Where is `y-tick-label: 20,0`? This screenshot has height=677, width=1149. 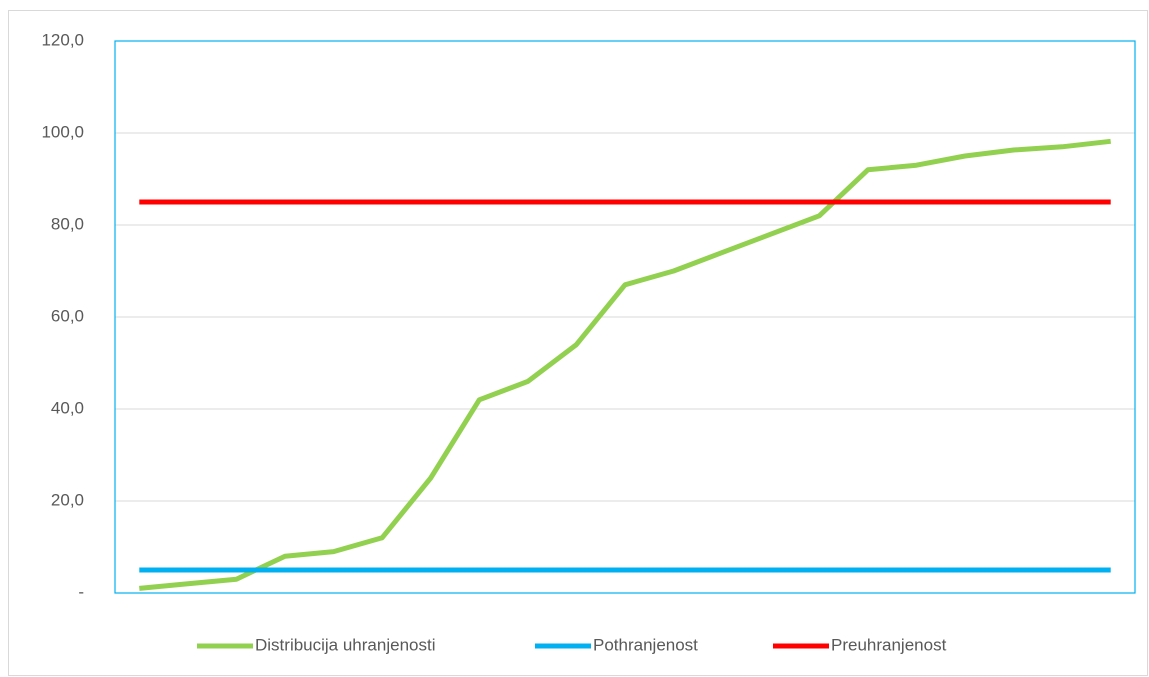
y-tick-label: 20,0 is located at coordinates (67, 499).